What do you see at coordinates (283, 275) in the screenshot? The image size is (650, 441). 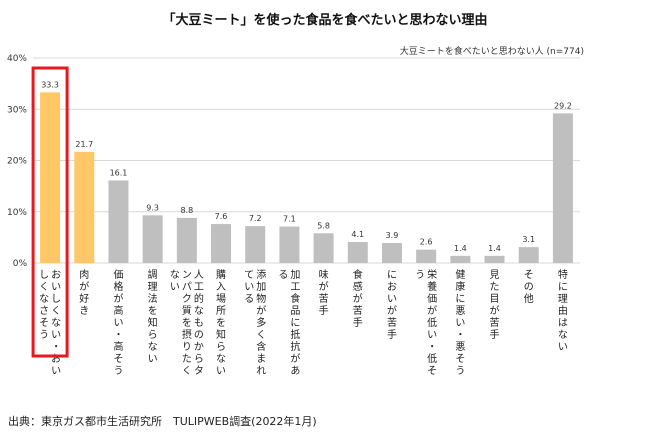 I see `category-char: る` at bounding box center [283, 275].